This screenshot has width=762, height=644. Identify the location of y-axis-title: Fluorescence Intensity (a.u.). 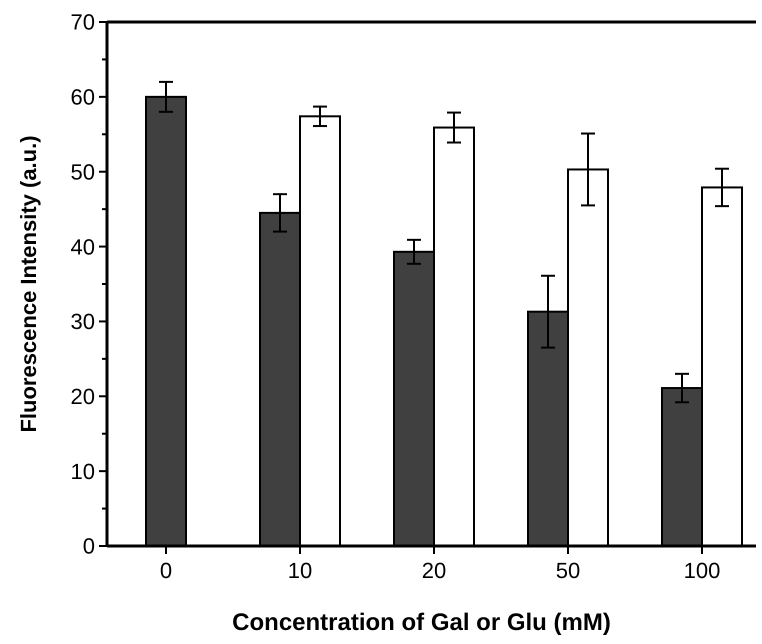
(28, 284).